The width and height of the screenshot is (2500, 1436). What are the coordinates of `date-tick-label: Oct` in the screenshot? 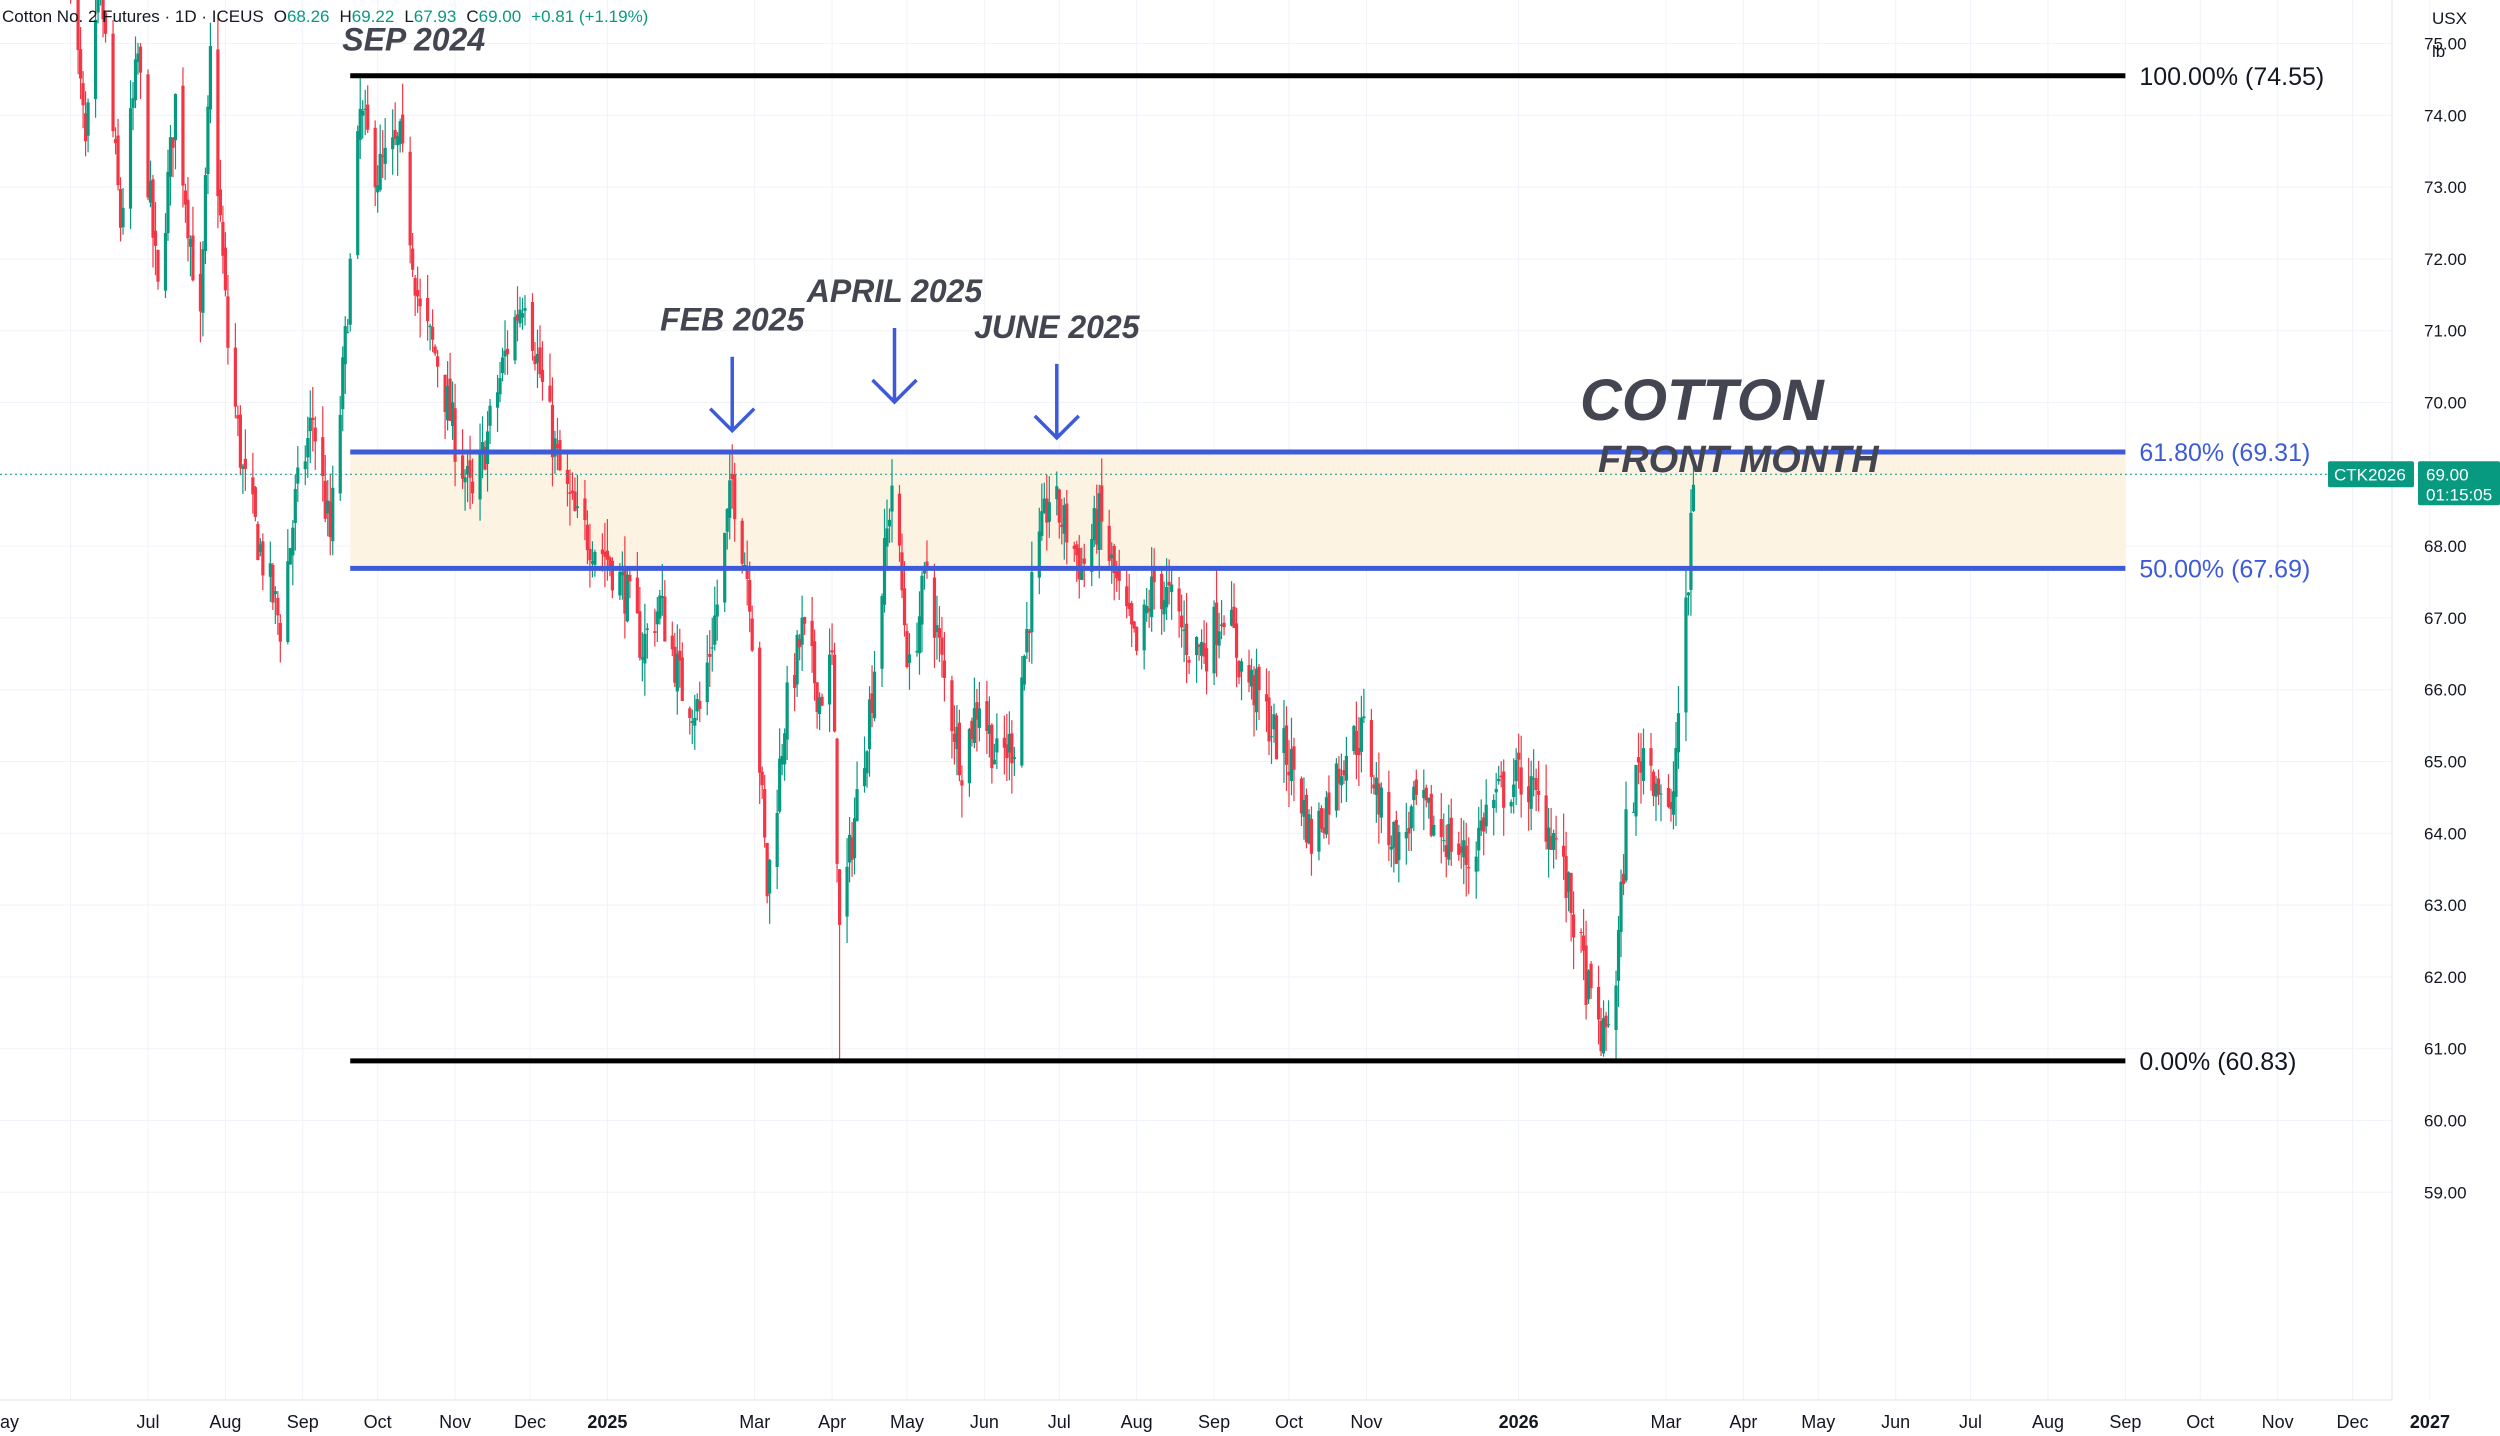 It's located at (378, 1422).